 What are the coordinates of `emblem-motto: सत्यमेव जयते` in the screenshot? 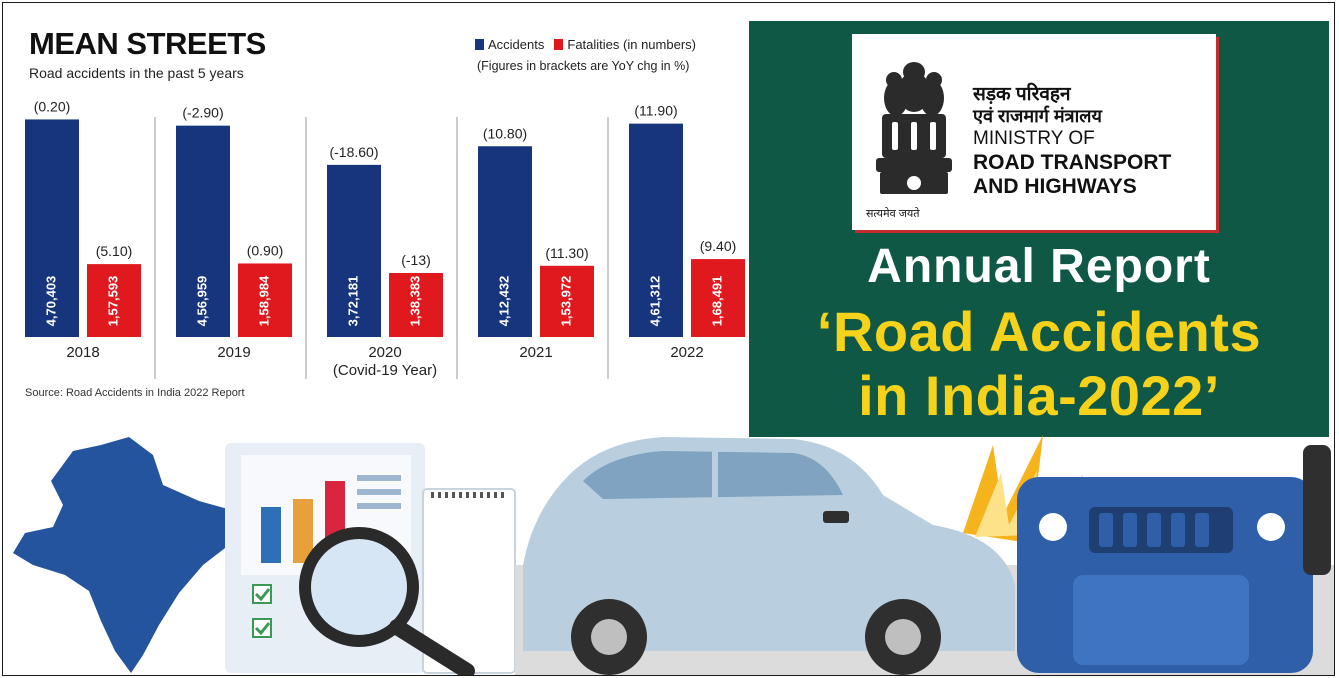 It's located at (893, 214).